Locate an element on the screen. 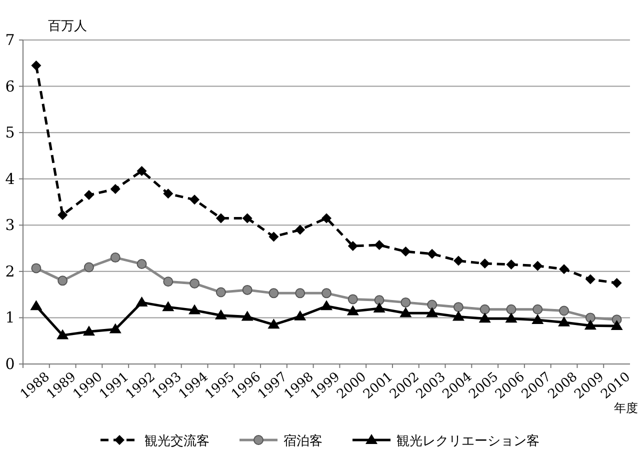 Image resolution: width=640 pixels, height=474 pixels. legend-label: 宿泊客 is located at coordinates (303, 441).